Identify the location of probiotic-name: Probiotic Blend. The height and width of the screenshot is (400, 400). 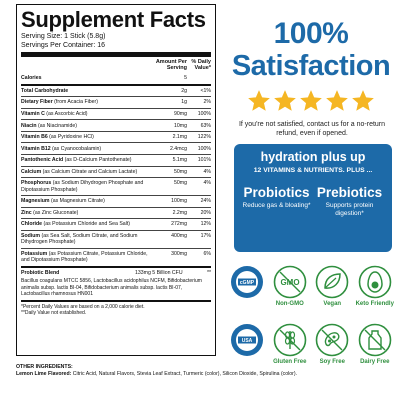
(40, 273).